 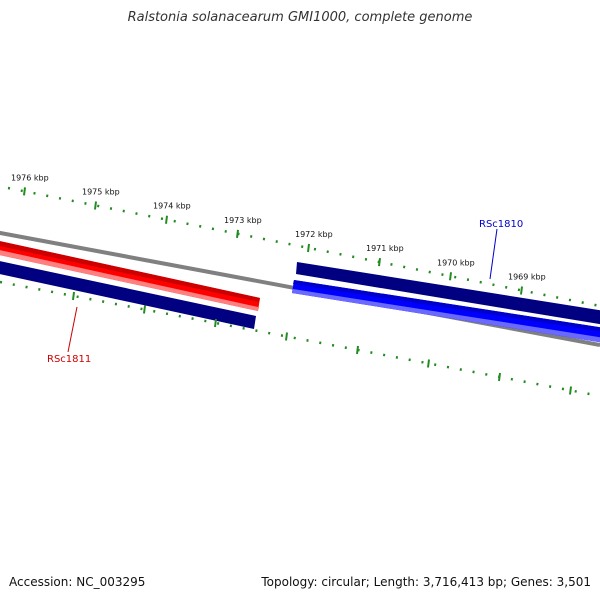 I want to click on gene-rsc1810-partner, so click(x=448, y=293).